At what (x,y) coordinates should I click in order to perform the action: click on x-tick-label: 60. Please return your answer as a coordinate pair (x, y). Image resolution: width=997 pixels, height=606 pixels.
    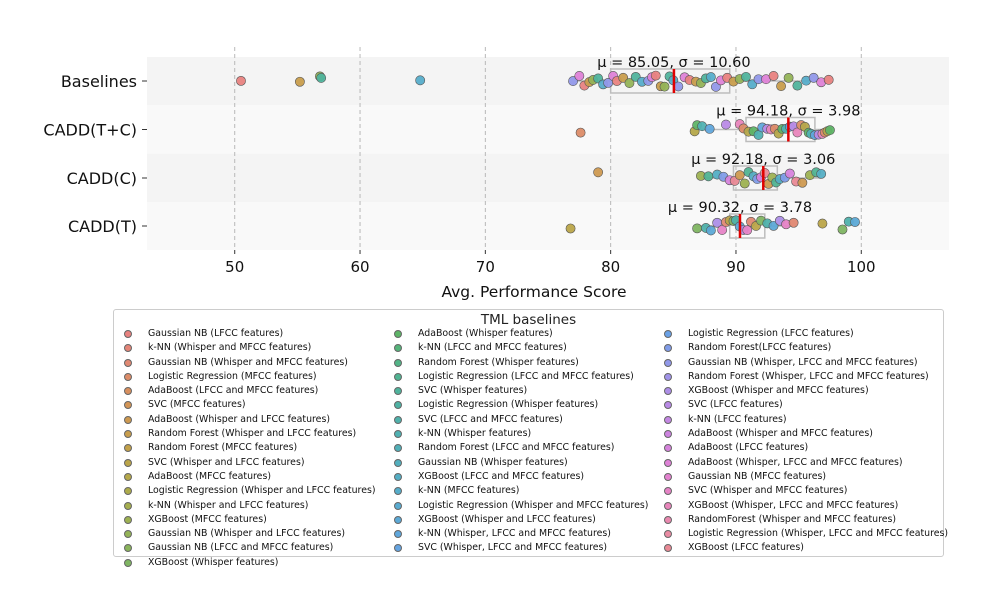
    Looking at the image, I should click on (359, 267).